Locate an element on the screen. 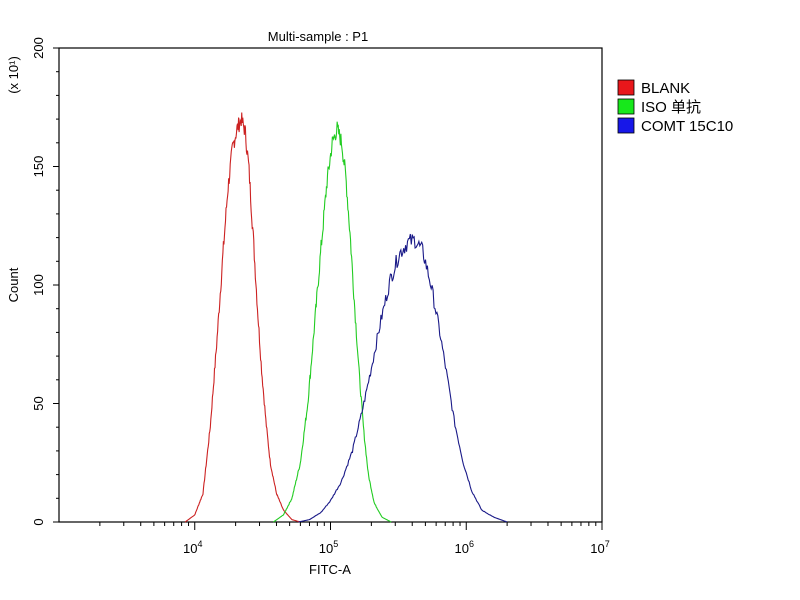 The height and width of the screenshot is (600, 800). x-axis: 10⁴ 10⁵ 10⁶ 10⁷ is located at coordinates (354, 539).